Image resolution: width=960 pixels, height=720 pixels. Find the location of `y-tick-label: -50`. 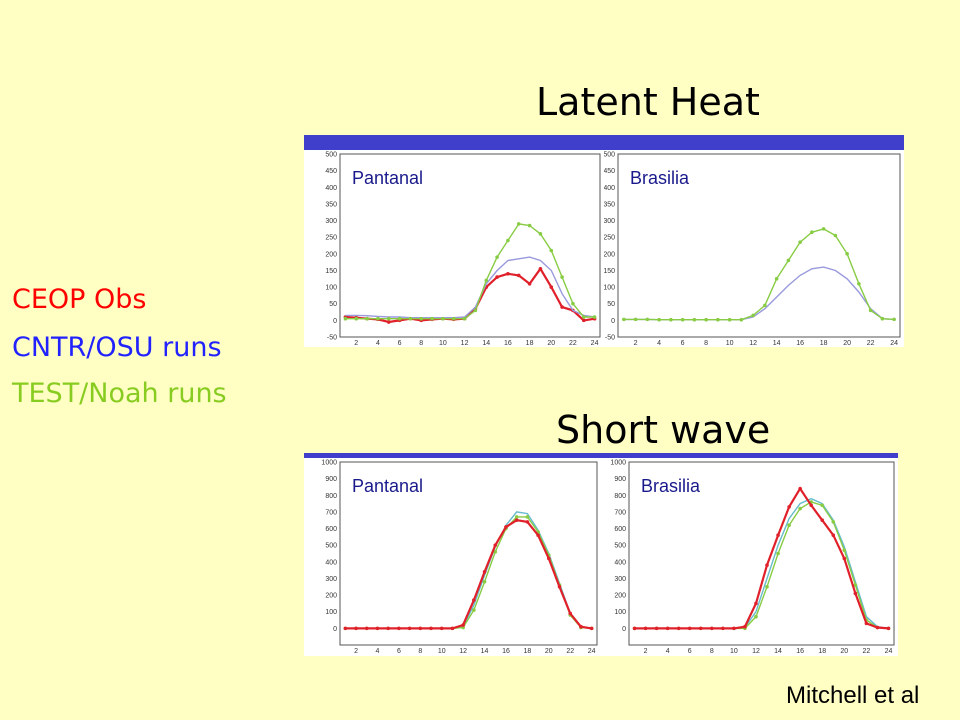

y-tick-label: -50 is located at coordinates (332, 338).